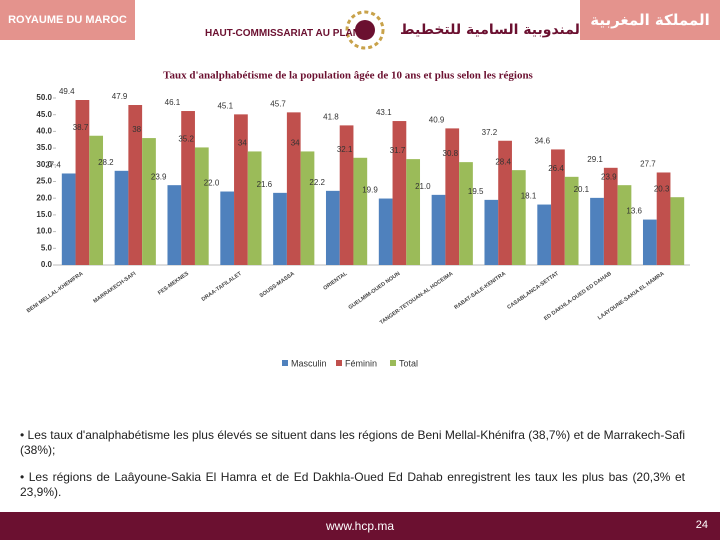 The width and height of the screenshot is (720, 540). I want to click on y-tick-label: 30.0, so click(44, 164).